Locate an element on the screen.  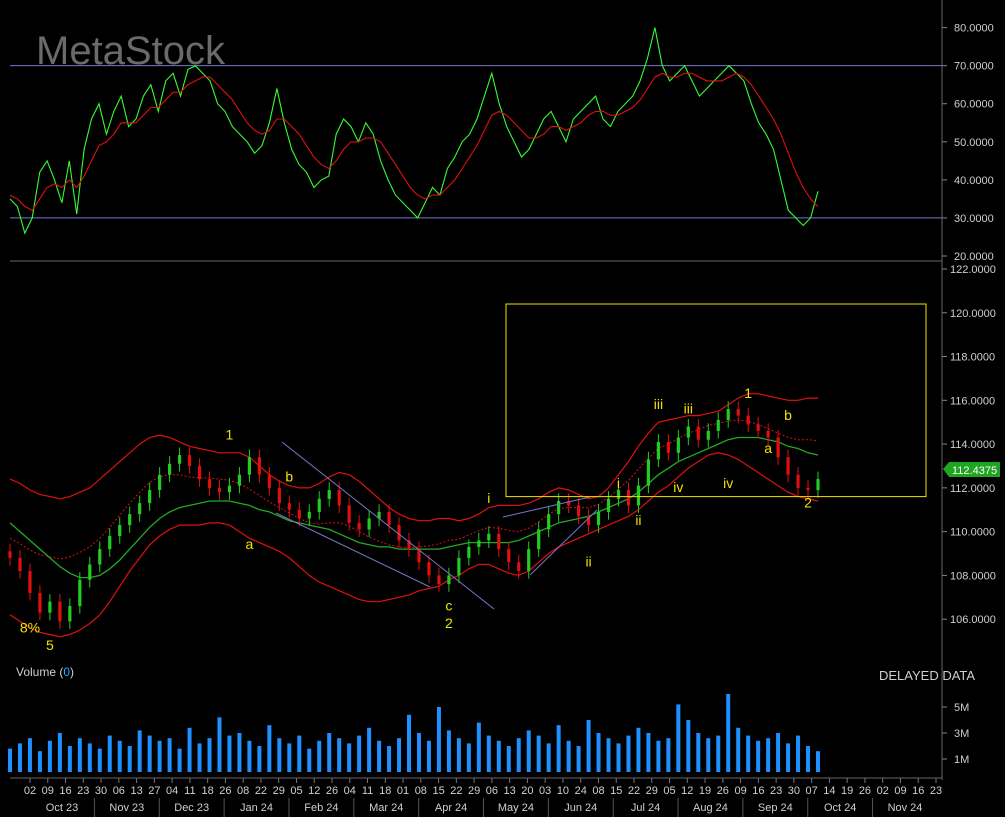
x-month-label: Sep 24 is located at coordinates (775, 808).